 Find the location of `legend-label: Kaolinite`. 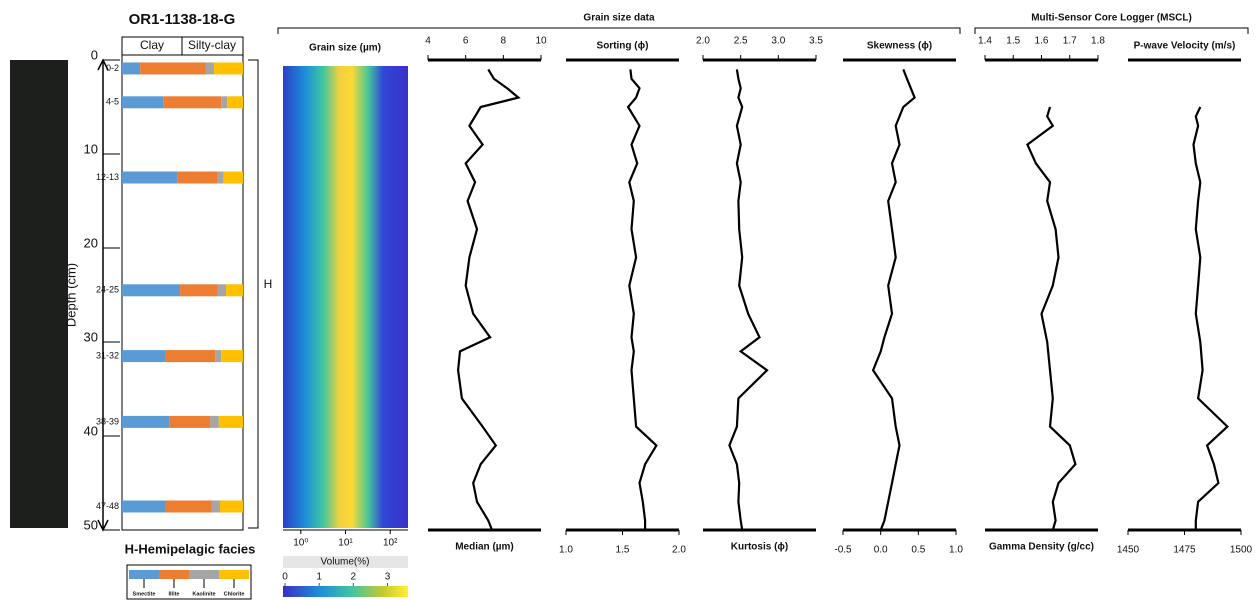

legend-label: Kaolinite is located at coordinates (203, 594).